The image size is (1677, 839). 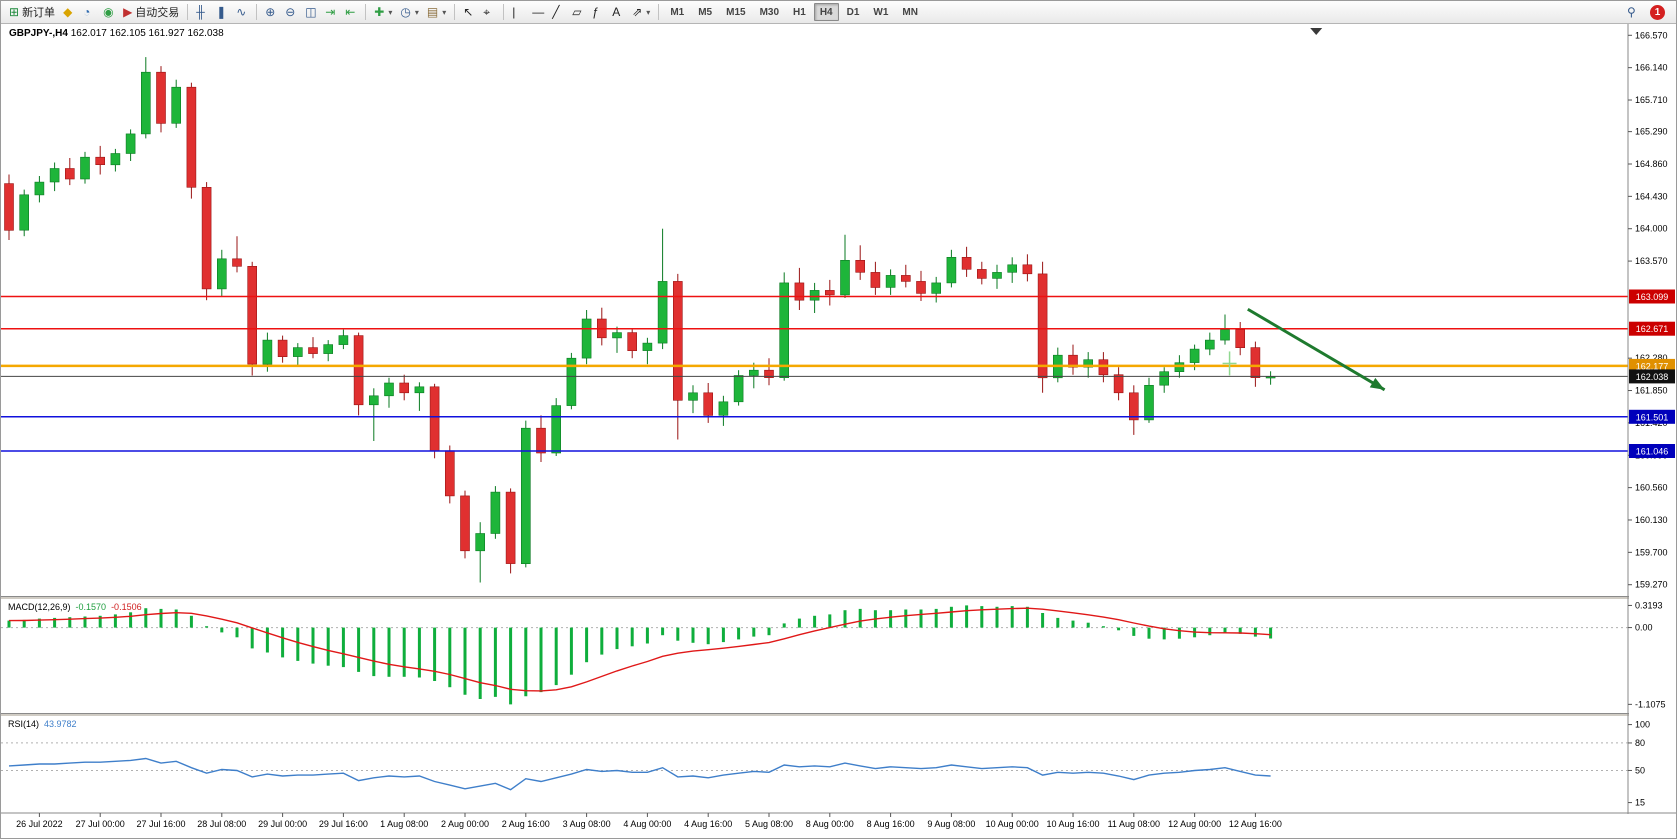 I want to click on rsi-name: RSI(14), so click(x=24, y=724).